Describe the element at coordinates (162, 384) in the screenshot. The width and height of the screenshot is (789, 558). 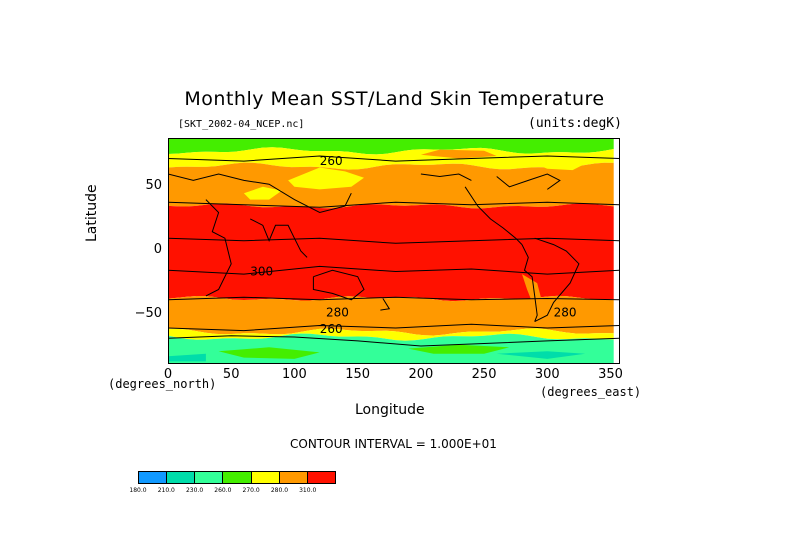
I see `y-unit-label: (degrees_north)` at that location.